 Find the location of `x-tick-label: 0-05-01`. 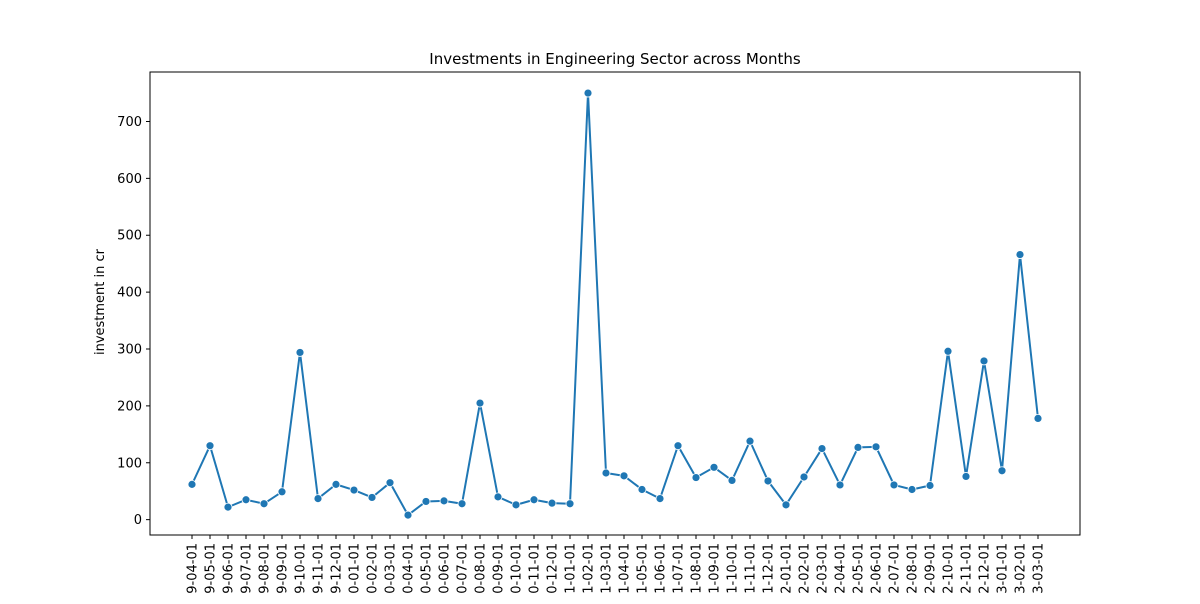

x-tick-label: 0-05-01 is located at coordinates (427, 568).